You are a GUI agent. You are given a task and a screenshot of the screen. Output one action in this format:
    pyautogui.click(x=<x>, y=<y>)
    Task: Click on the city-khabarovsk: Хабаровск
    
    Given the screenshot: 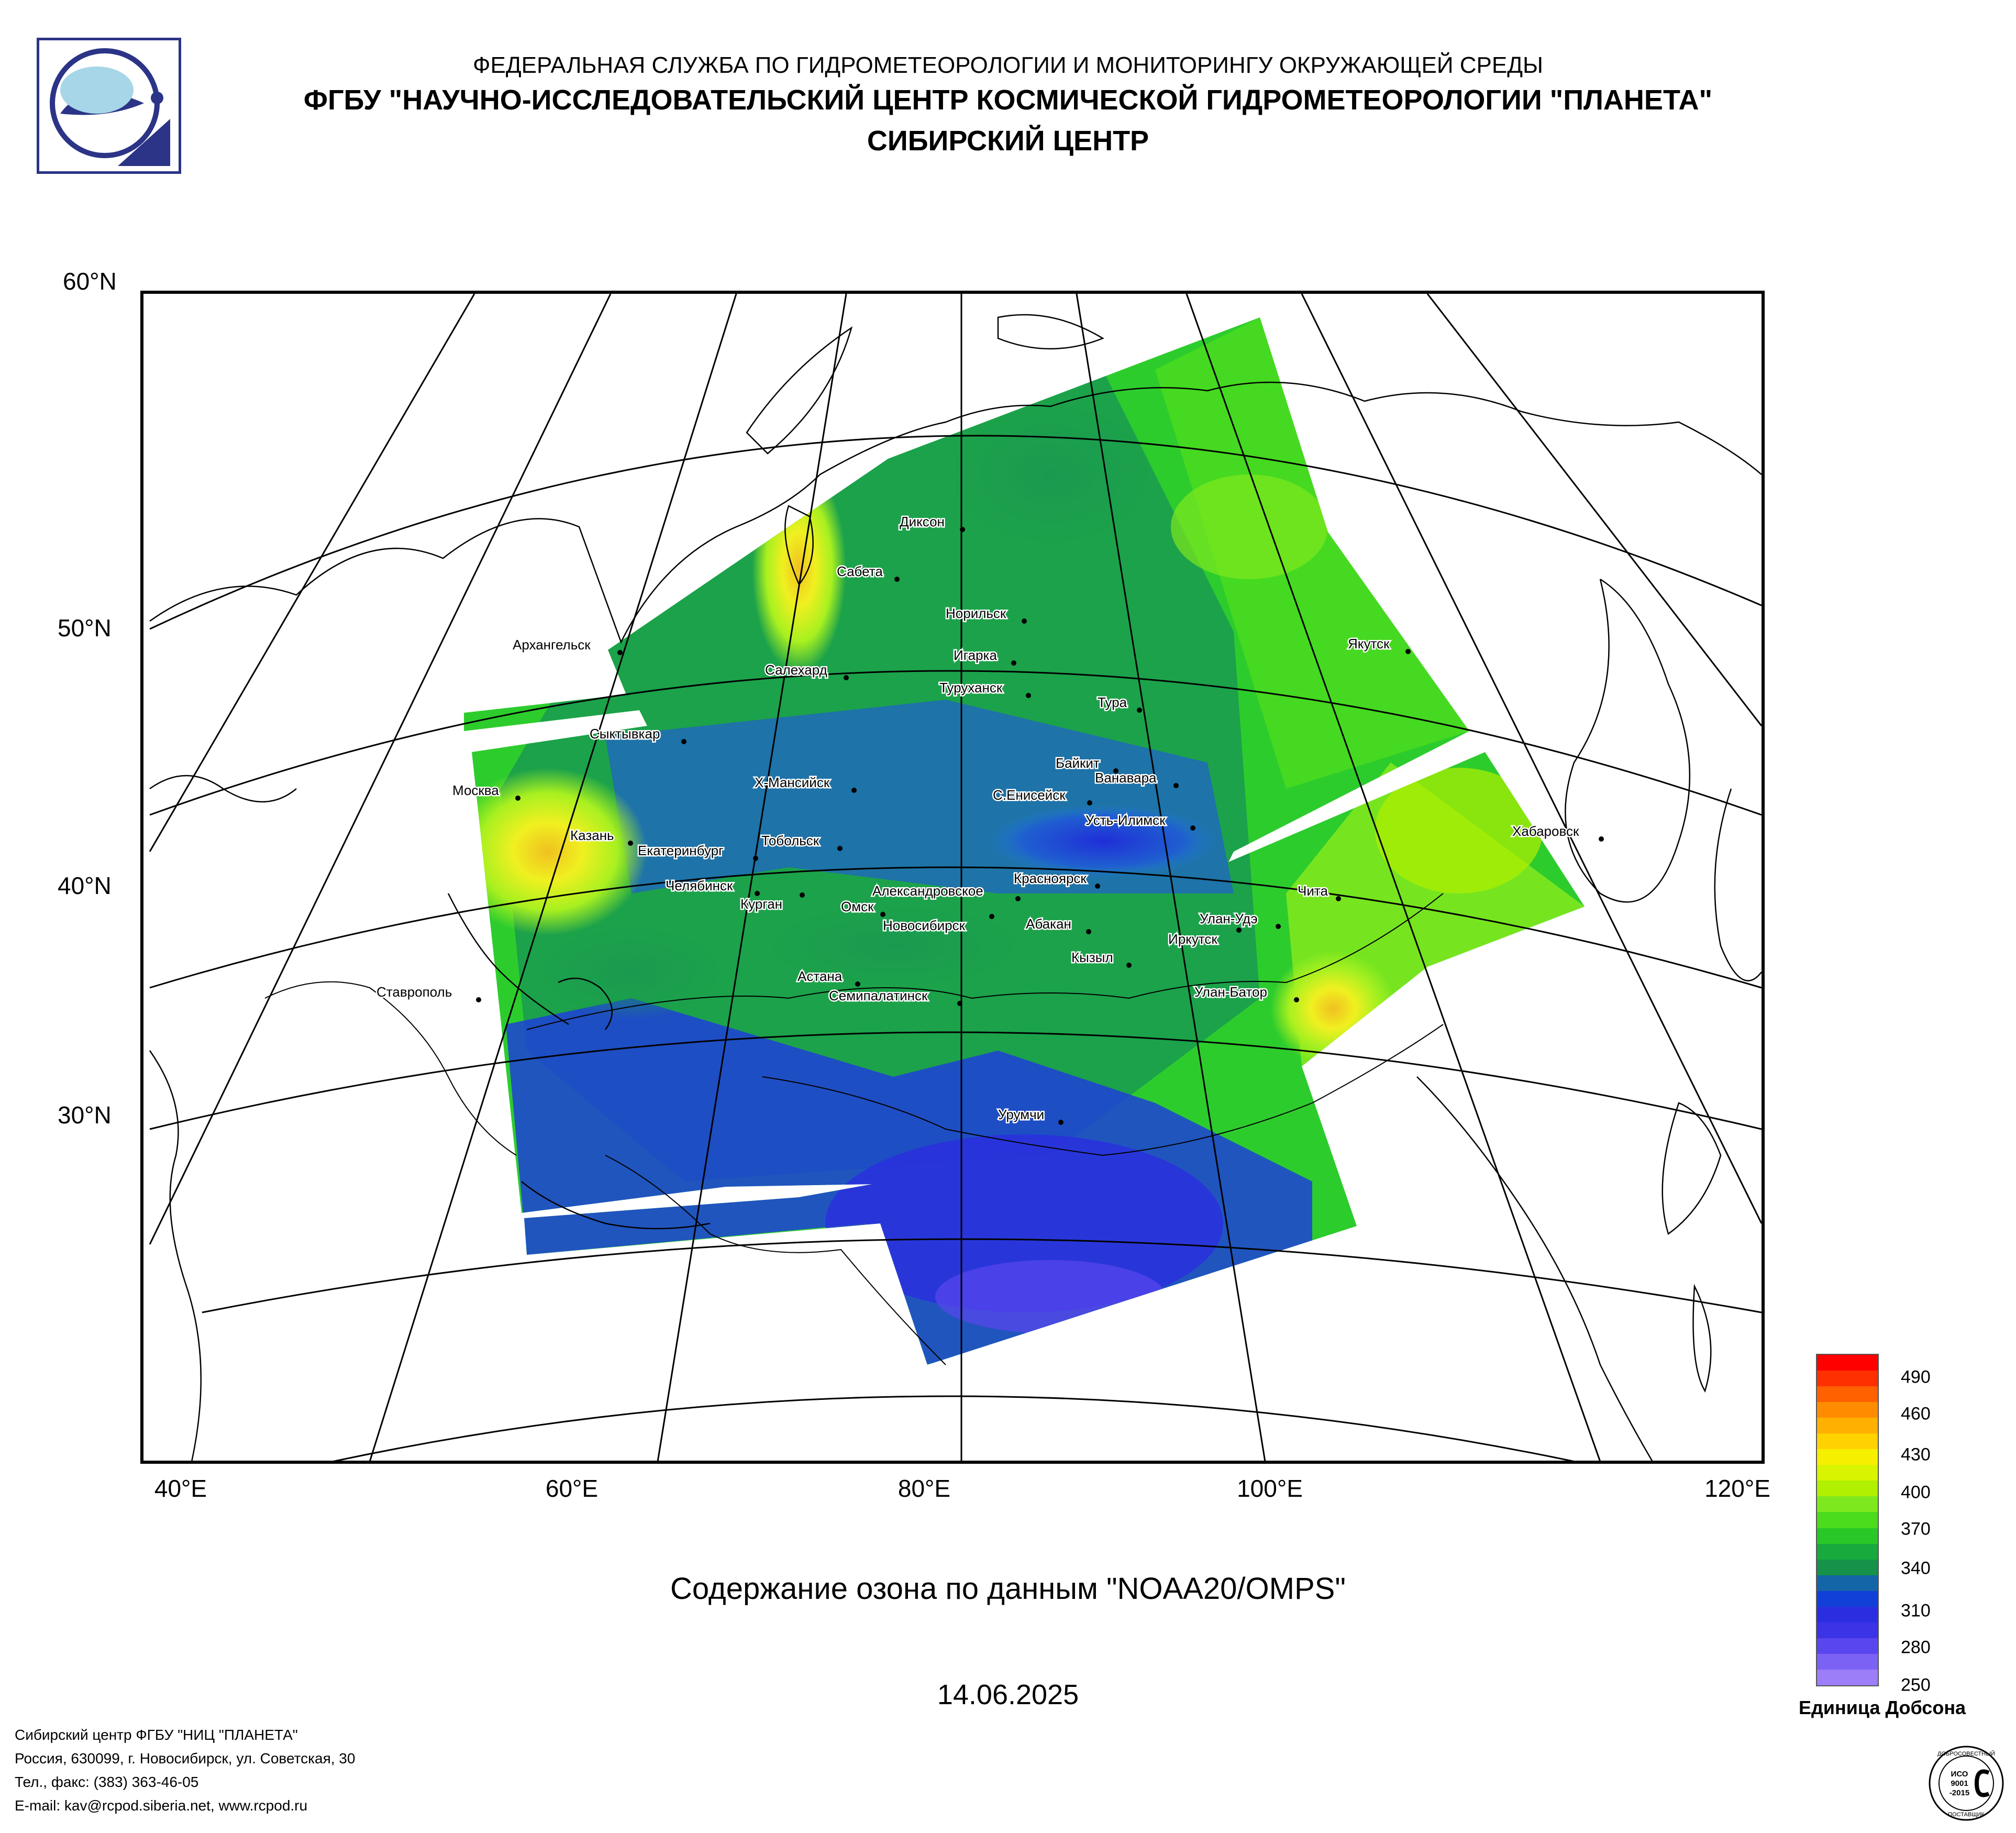 What is the action you would take?
    pyautogui.click(x=1558, y=832)
    